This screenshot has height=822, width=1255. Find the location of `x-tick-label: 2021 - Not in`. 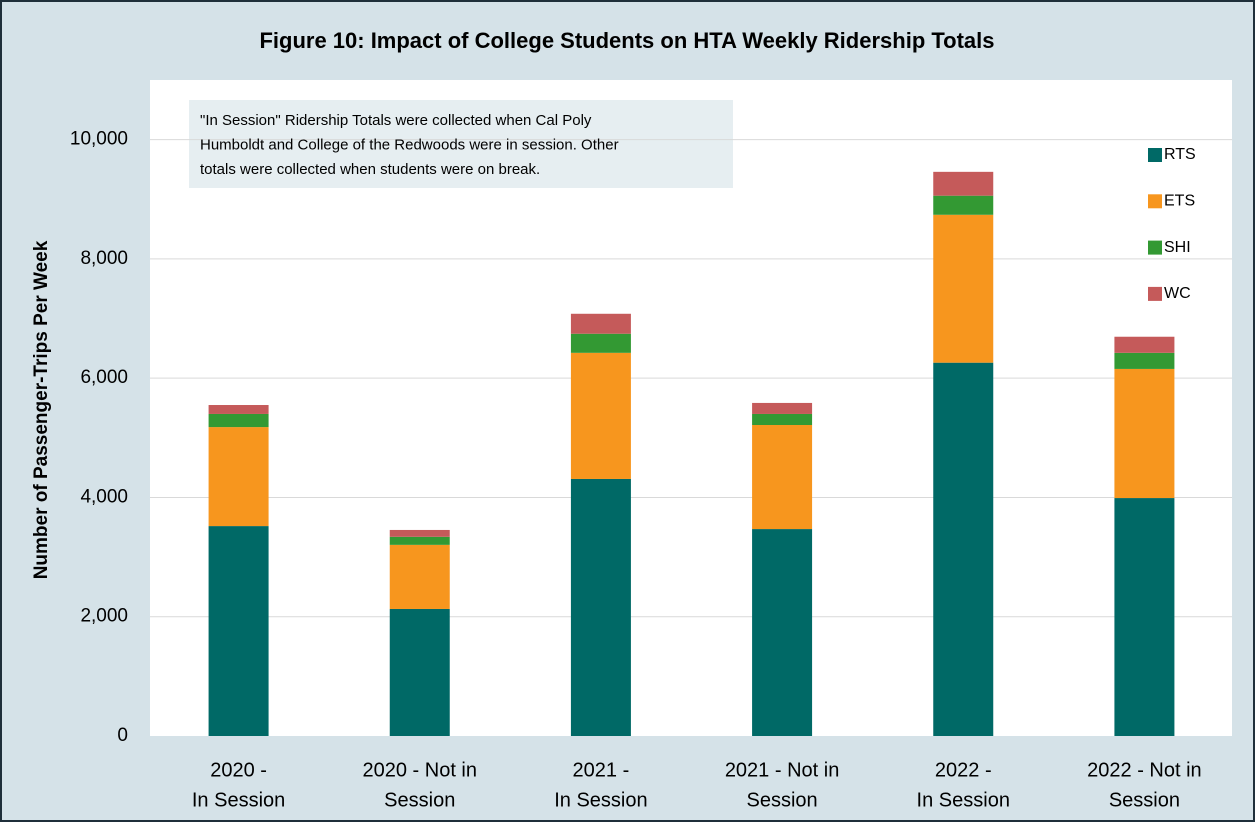

x-tick-label: 2021 - Not in is located at coordinates (782, 770).